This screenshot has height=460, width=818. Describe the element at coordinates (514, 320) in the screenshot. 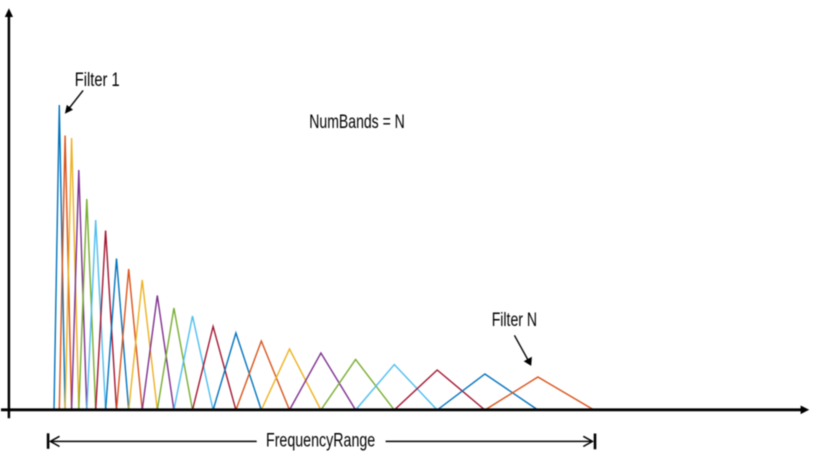

I see `svg-text: Filter N` at that location.